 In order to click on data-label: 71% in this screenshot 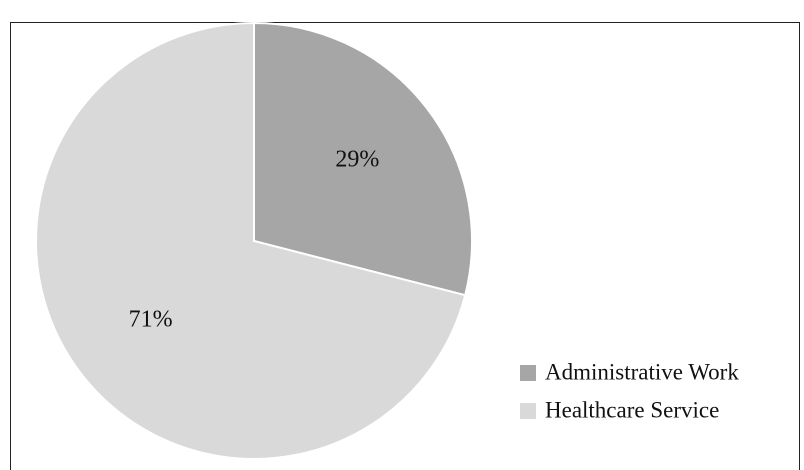, I will do `click(151, 320)`.